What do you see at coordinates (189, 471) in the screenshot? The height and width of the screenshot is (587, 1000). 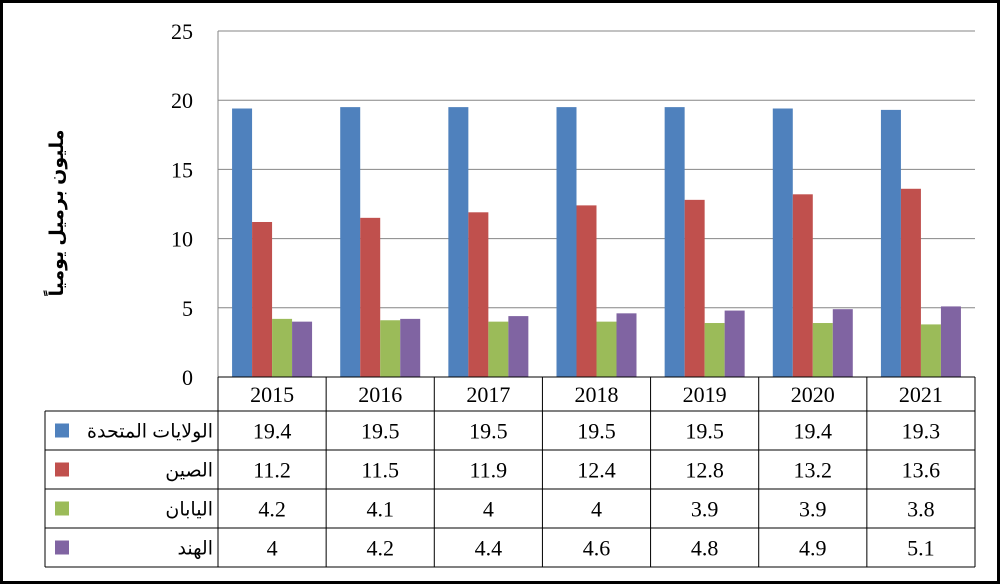 I see `legend-label: الصين` at bounding box center [189, 471].